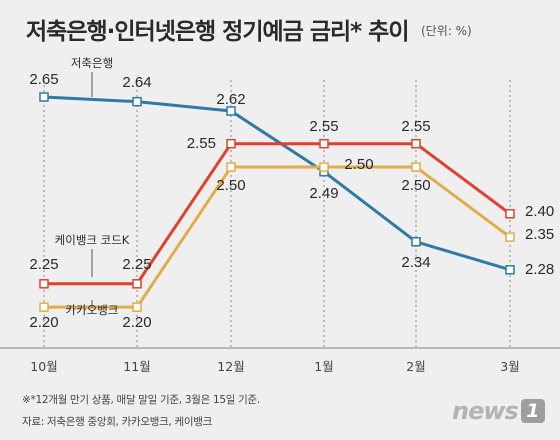 The image size is (560, 440). I want to click on chart-title: 저축은행·인터넷은행 정기예금 금리* 추이, so click(218, 32).